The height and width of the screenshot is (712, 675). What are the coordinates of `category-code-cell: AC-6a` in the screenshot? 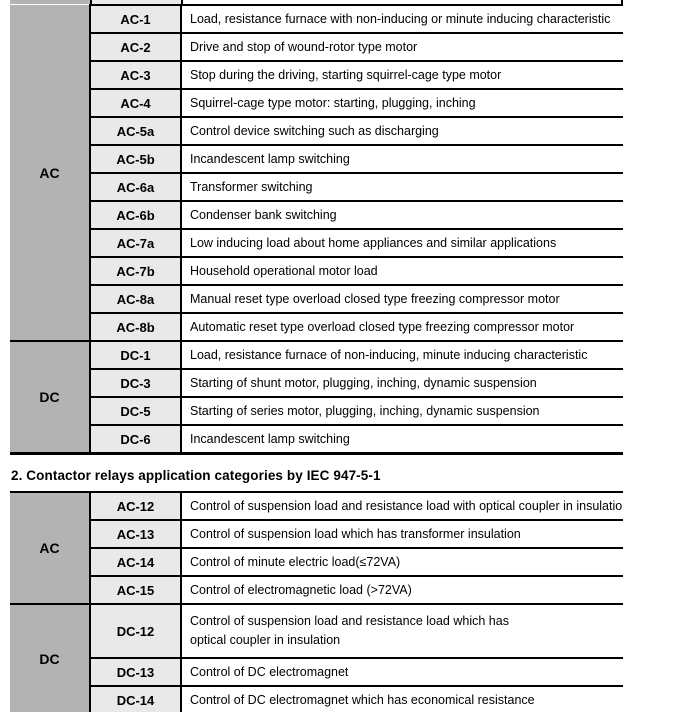 It's located at (135, 187).